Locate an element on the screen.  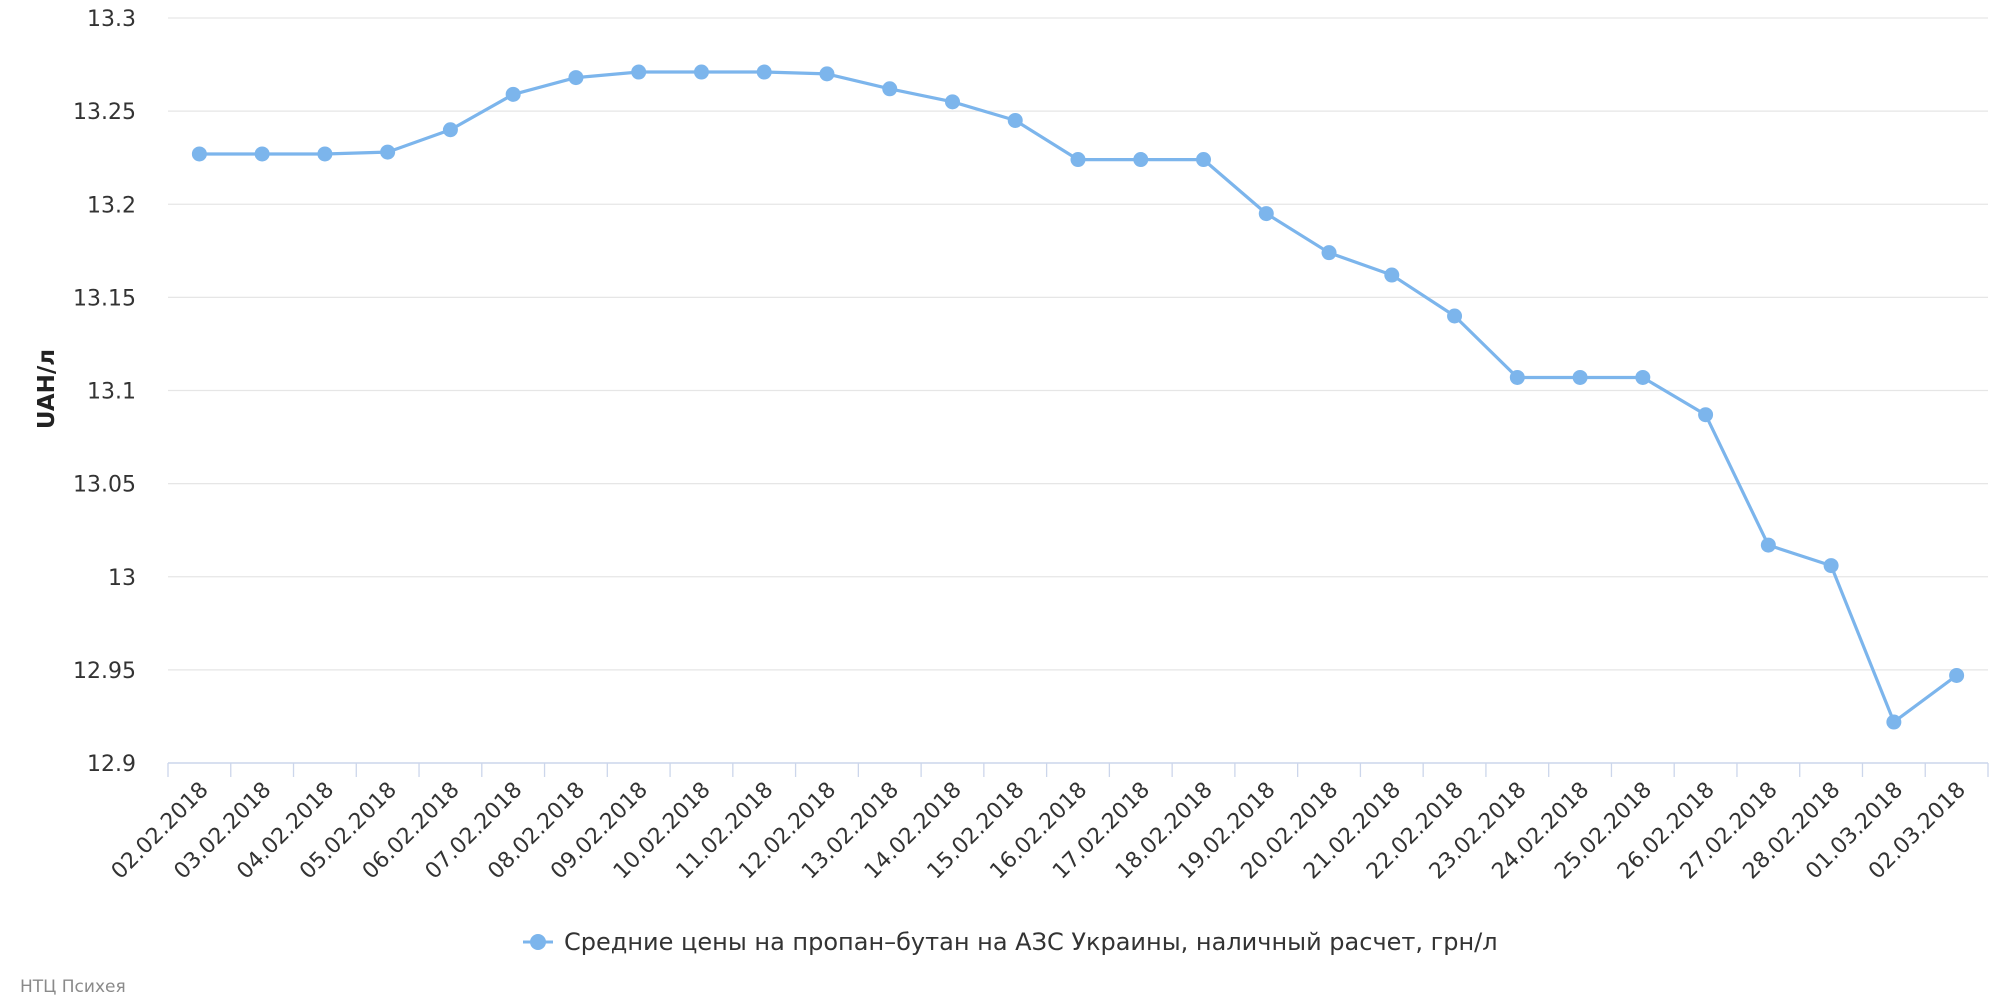
y-tick-label: 13.25 is located at coordinates (104, 112).